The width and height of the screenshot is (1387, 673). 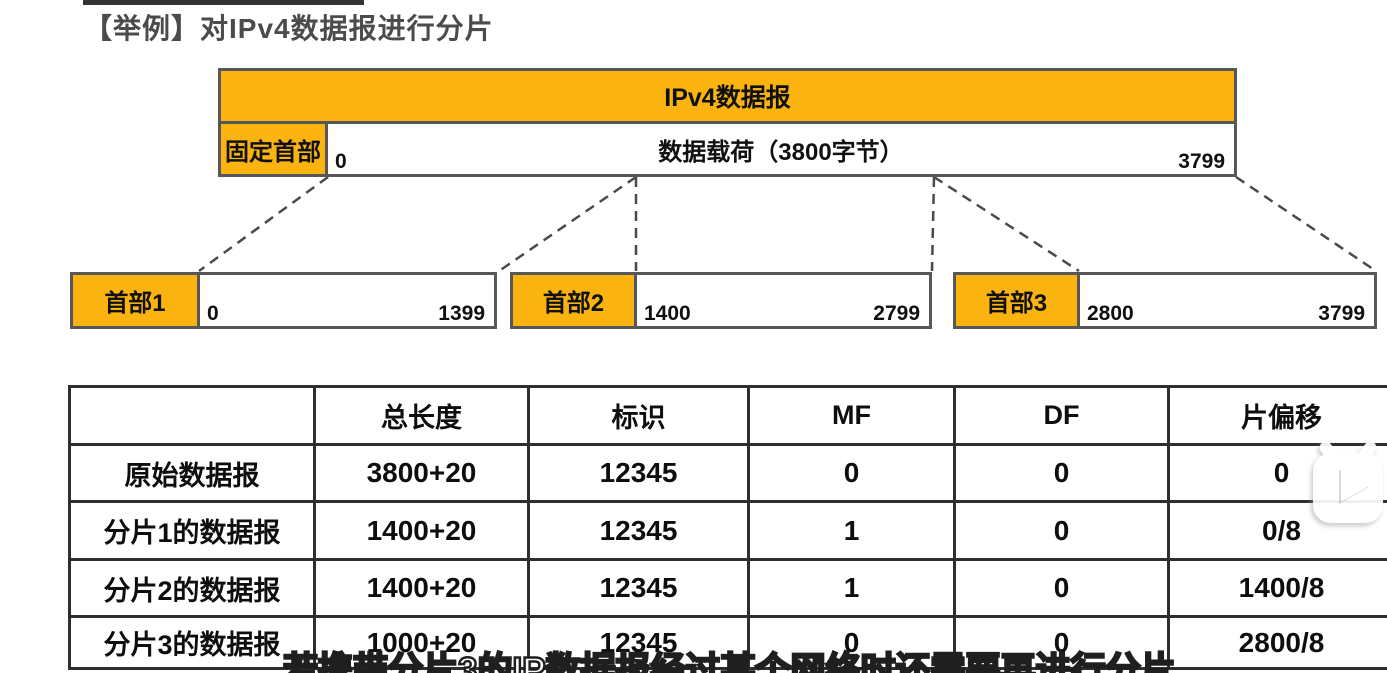 What do you see at coordinates (213, 313) in the screenshot?
I see `fragment1-start-offset: 0` at bounding box center [213, 313].